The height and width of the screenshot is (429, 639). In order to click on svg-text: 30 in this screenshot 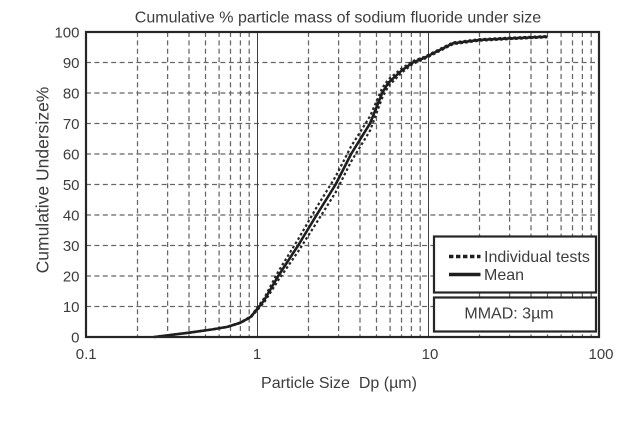, I will do `click(71, 246)`.